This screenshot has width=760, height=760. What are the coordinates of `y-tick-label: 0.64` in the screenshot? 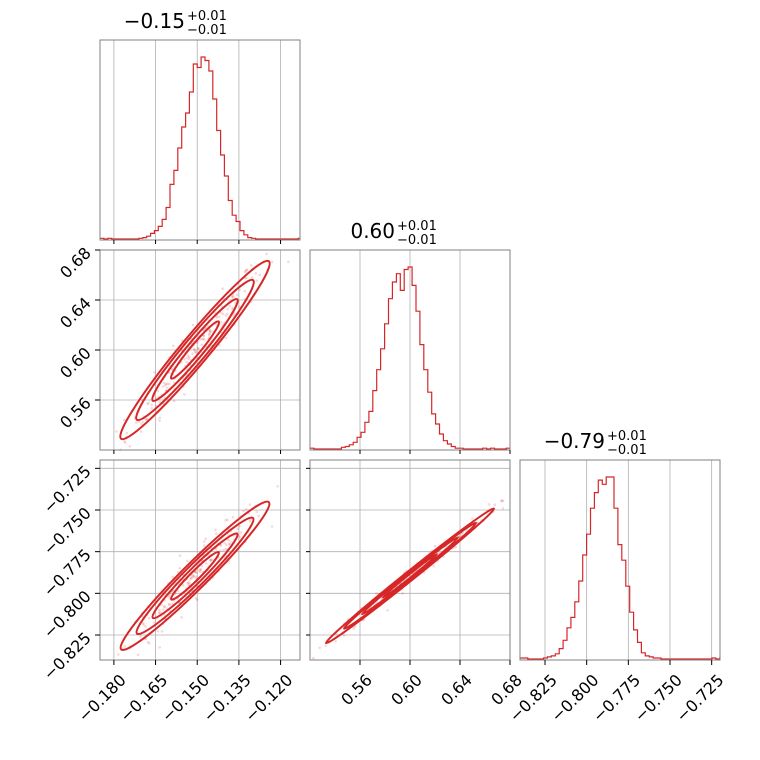 It's located at (75, 312).